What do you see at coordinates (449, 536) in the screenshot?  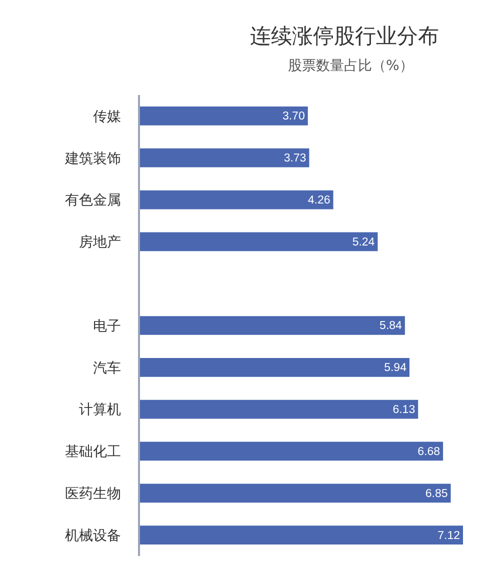 I see `data-label: 7.12` at bounding box center [449, 536].